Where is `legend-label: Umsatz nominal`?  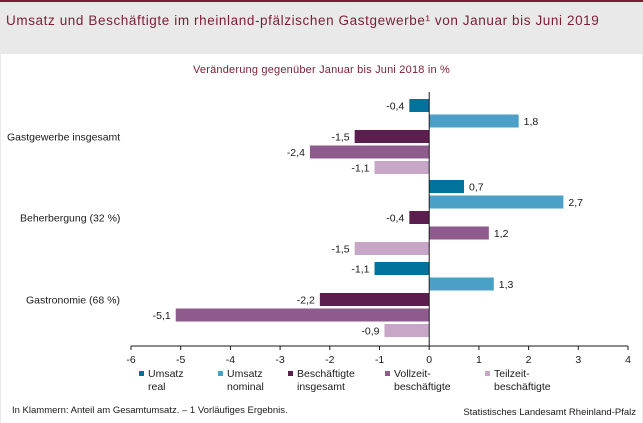 legend-label: Umsatz nominal is located at coordinates (245, 380).